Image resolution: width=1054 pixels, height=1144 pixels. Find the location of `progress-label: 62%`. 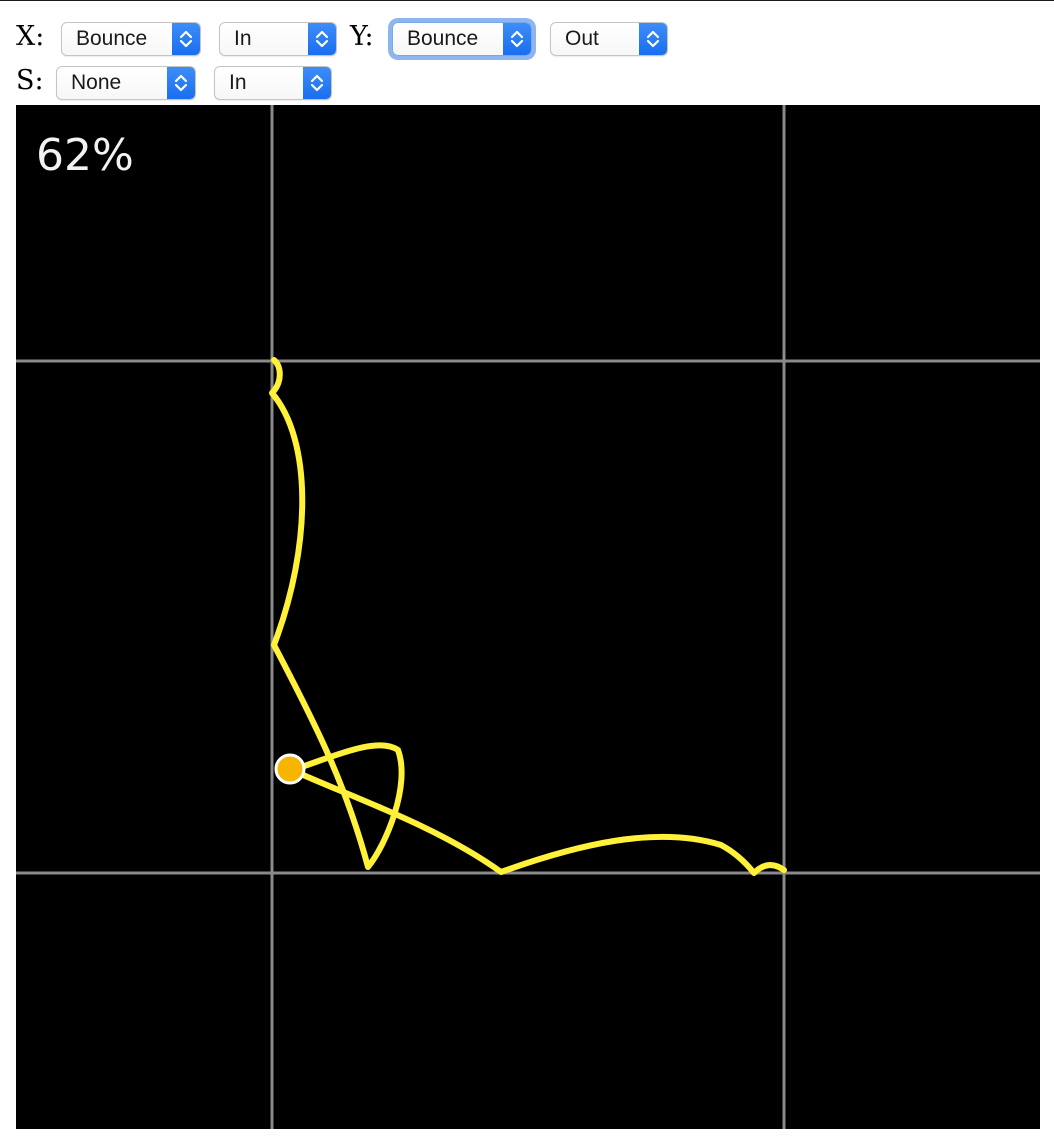

progress-label: 62% is located at coordinates (85, 155).